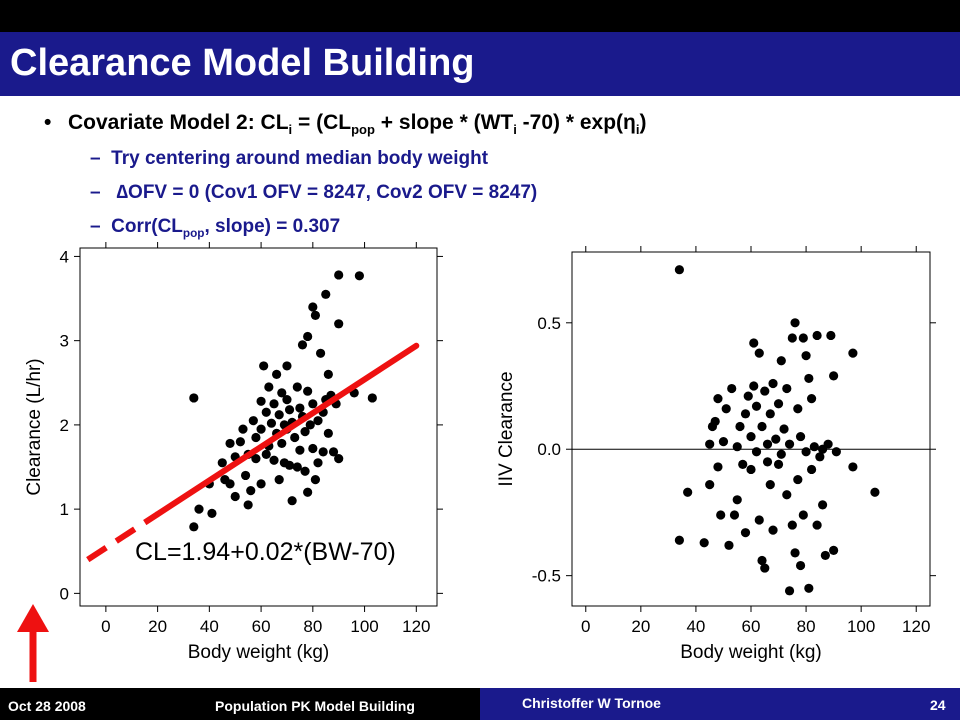 The image size is (960, 720). I want to click on x-tick-label: 0, so click(585, 626).